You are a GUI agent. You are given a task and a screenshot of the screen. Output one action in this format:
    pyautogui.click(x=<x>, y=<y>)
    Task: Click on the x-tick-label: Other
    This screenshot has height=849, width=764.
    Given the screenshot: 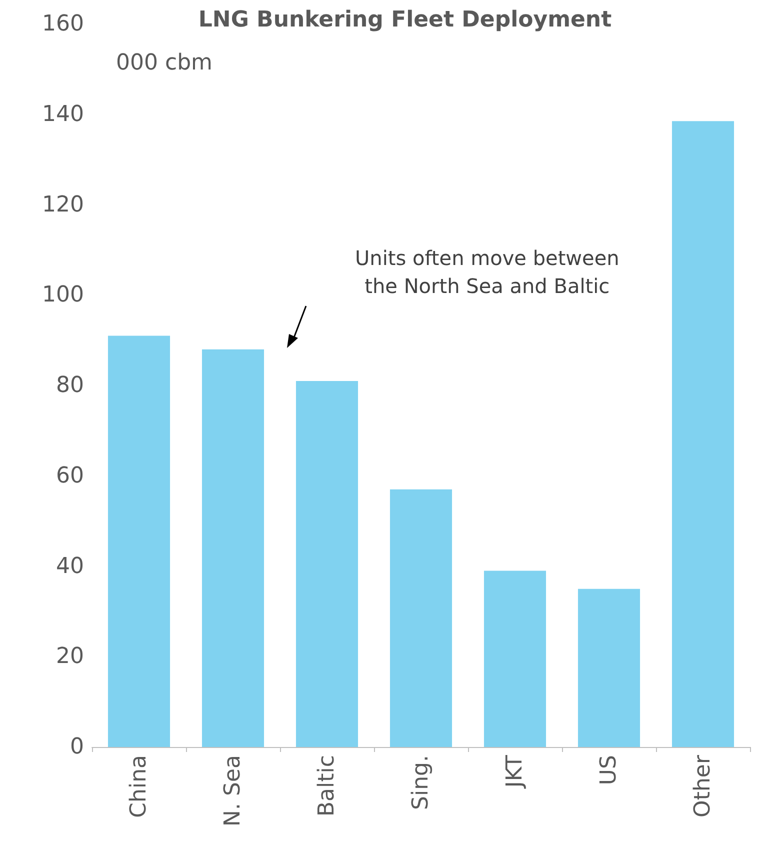 What is the action you would take?
    pyautogui.click(x=703, y=786)
    